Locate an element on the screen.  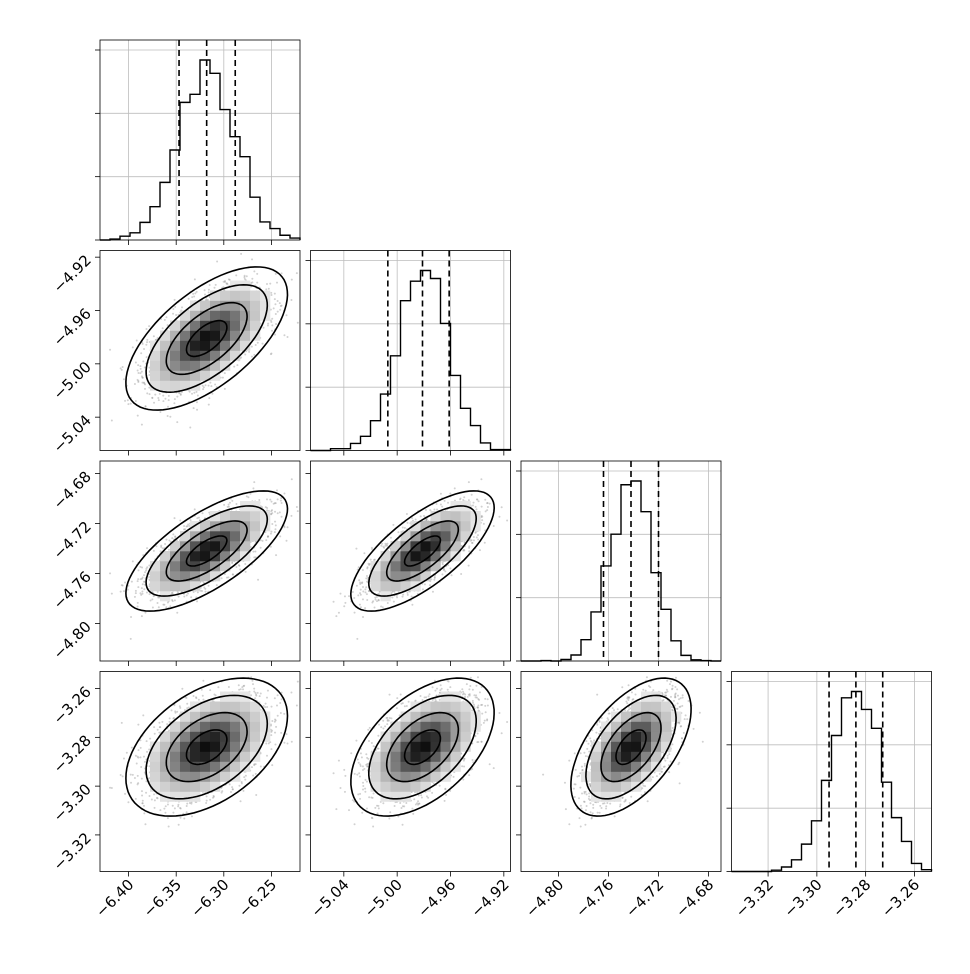
y-tick-label: −5.00 is located at coordinates (72, 380).